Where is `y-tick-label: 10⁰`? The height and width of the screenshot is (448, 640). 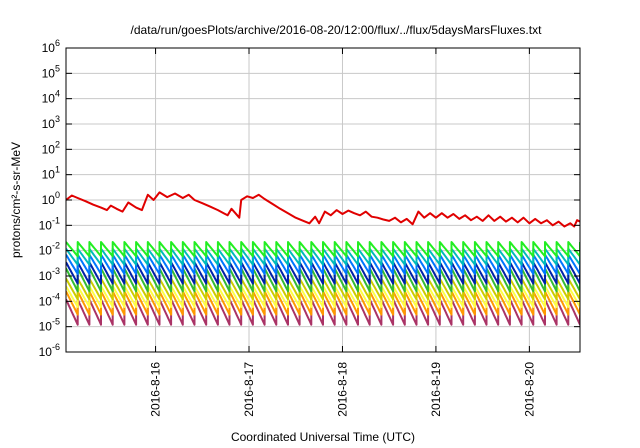 y-tick-label: 10⁰ is located at coordinates (51, 198).